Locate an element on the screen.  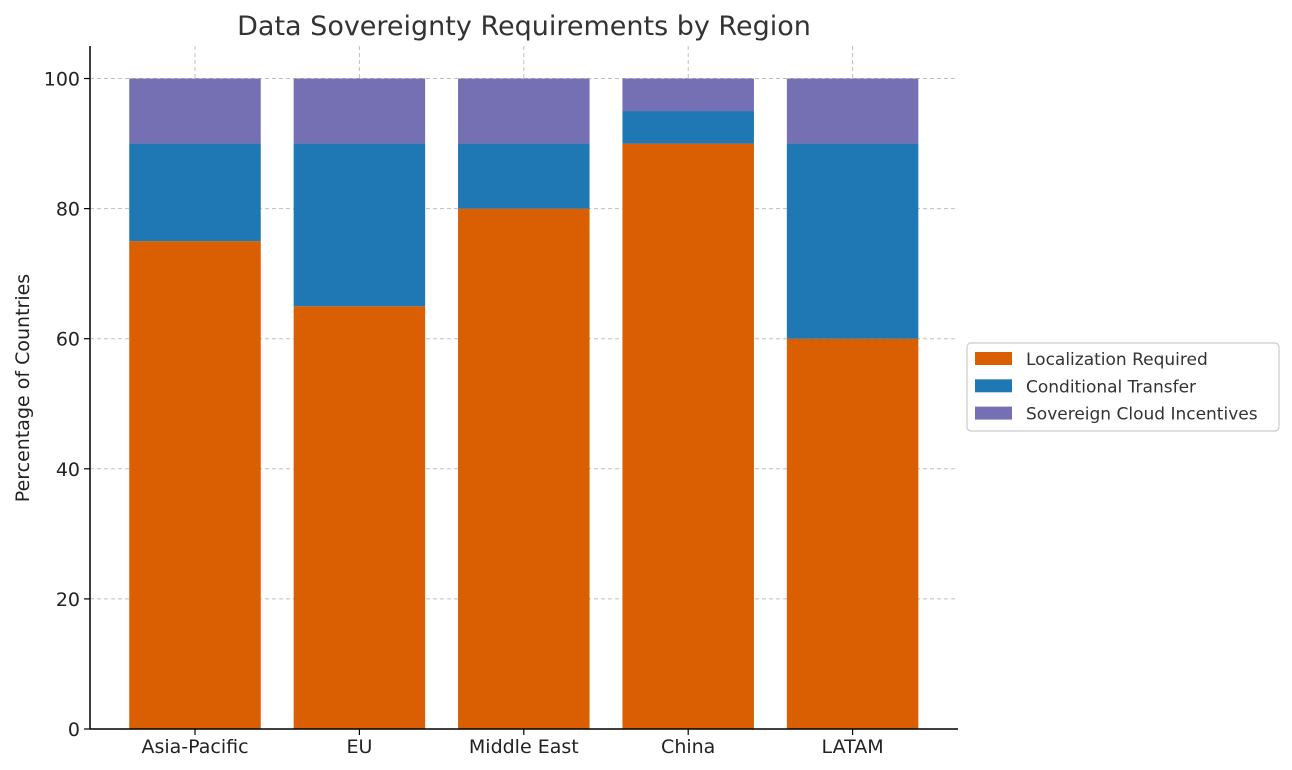
y-tick-label: 100 is located at coordinates (62, 80).